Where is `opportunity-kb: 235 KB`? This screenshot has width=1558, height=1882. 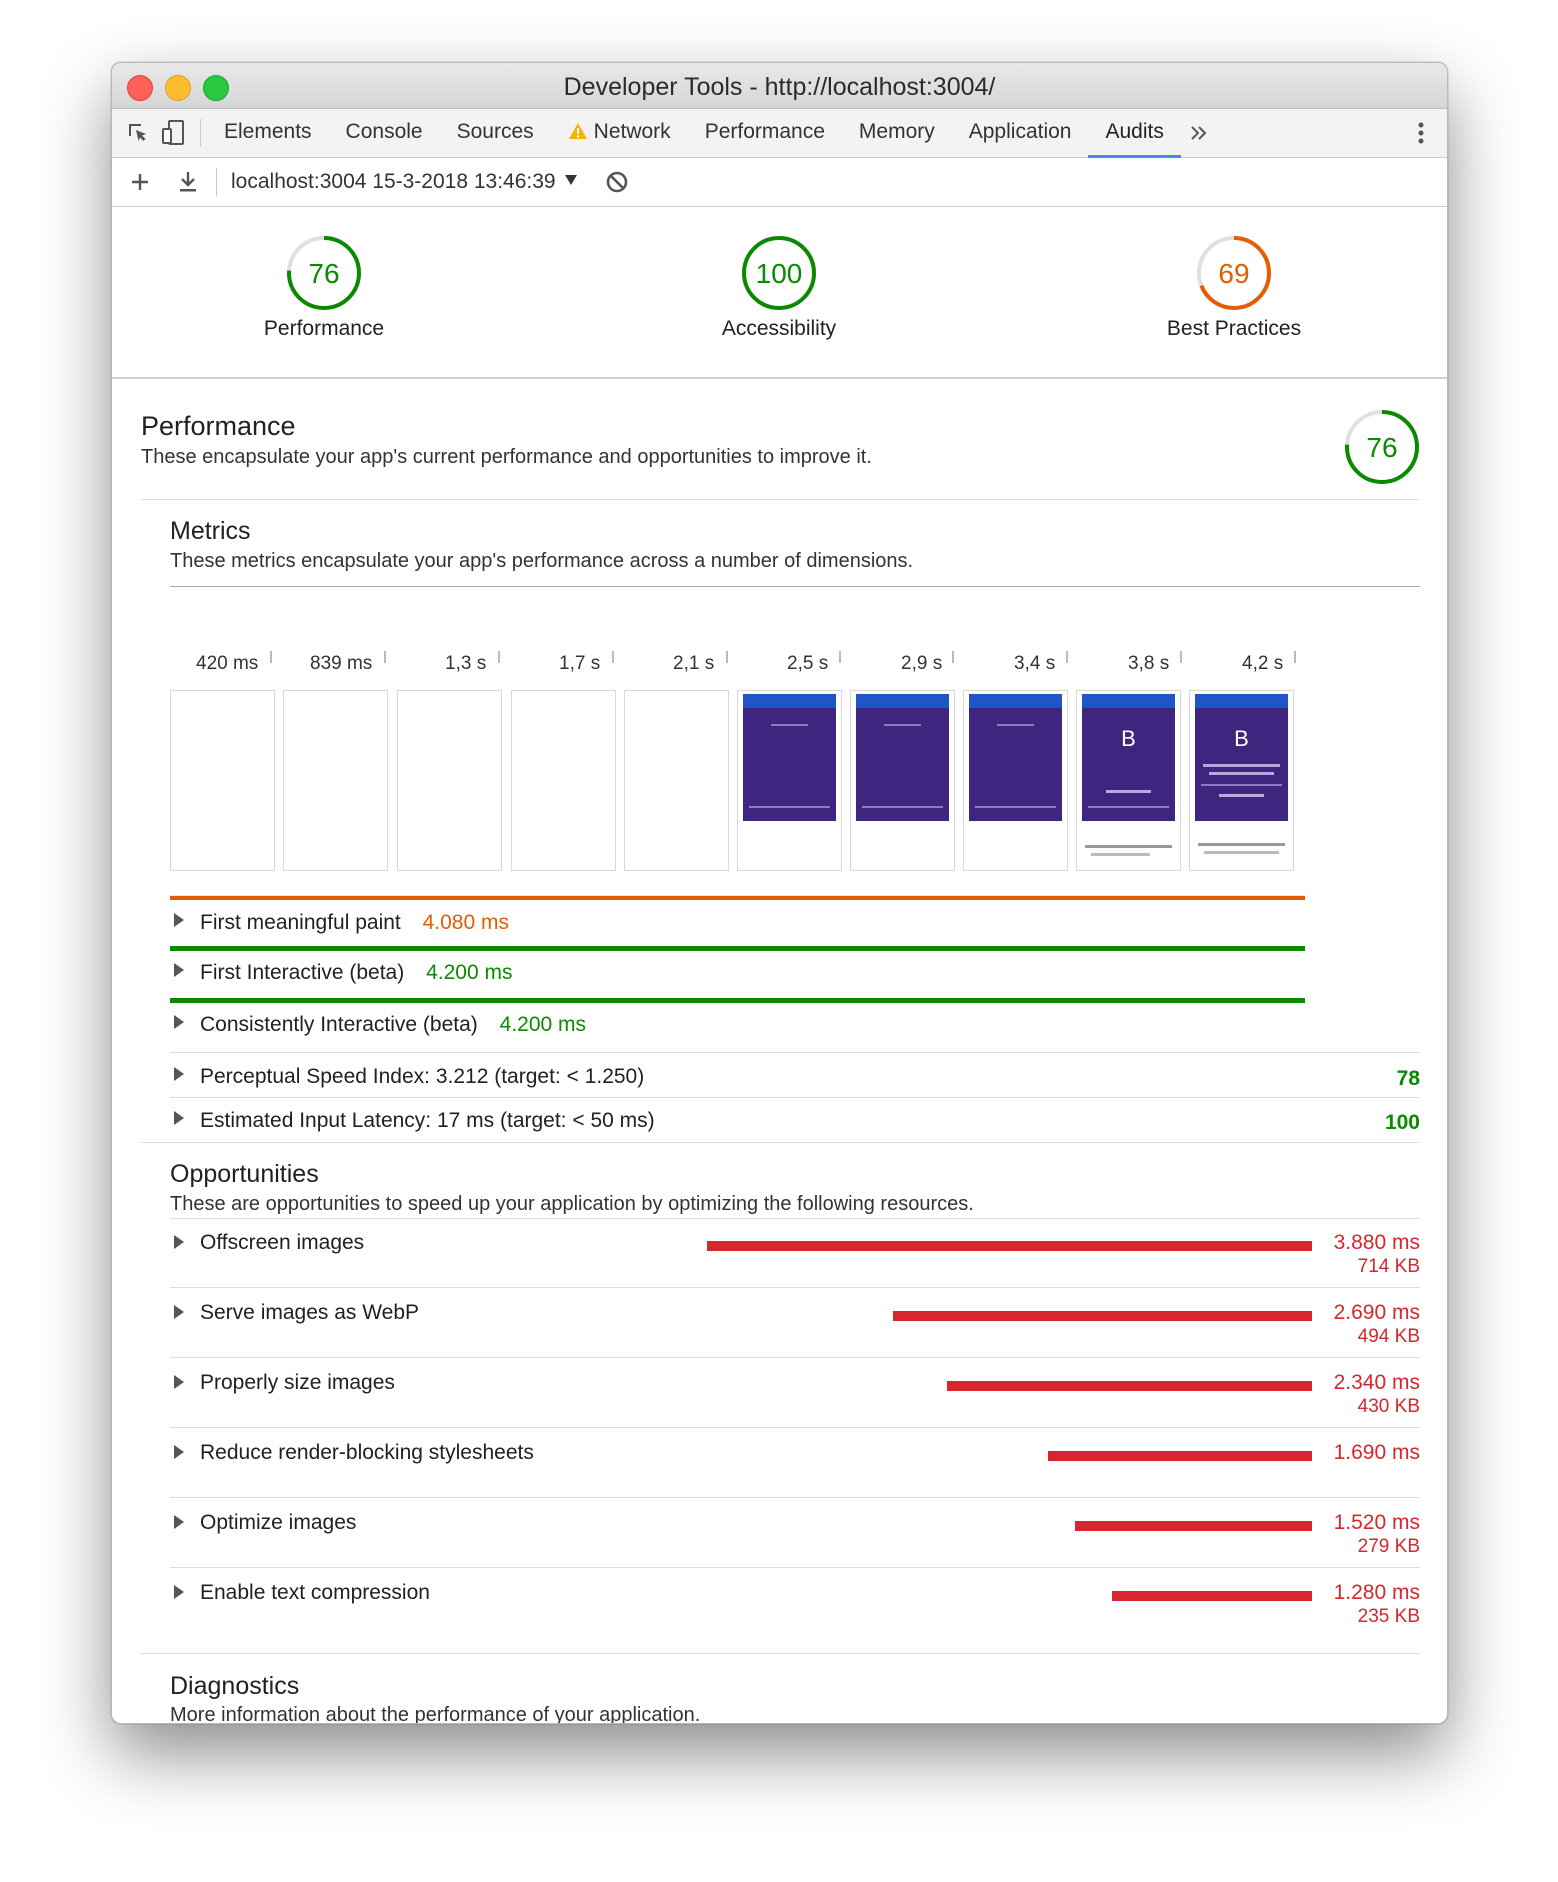
opportunity-kb: 235 KB is located at coordinates (1388, 1616).